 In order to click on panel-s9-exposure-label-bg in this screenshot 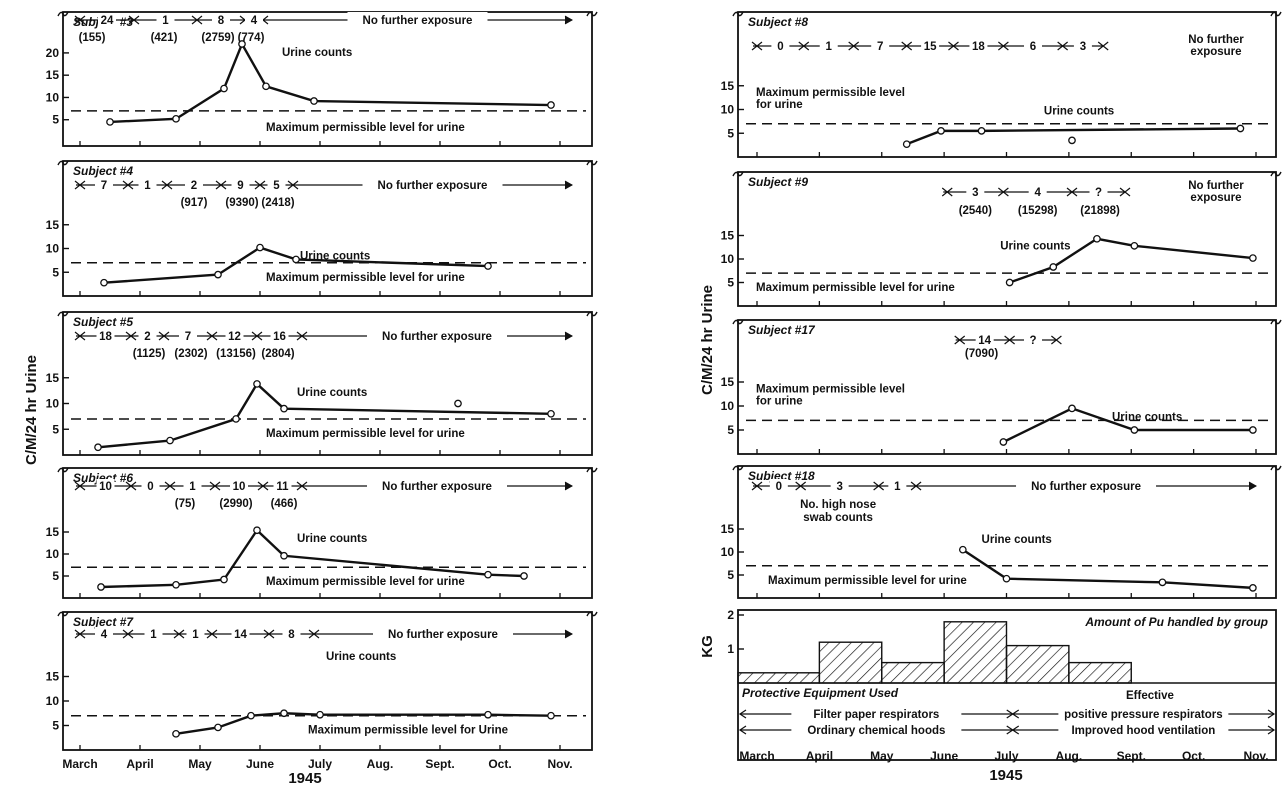, I will do `click(1098, 191)`.